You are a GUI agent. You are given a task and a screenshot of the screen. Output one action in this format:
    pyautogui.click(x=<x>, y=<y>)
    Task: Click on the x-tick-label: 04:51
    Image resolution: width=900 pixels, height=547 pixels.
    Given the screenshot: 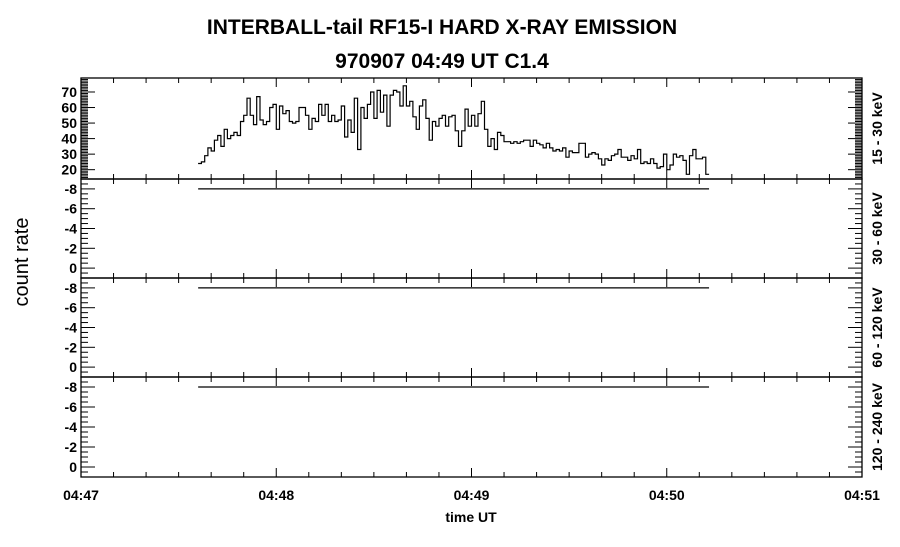 What is the action you would take?
    pyautogui.click(x=862, y=495)
    